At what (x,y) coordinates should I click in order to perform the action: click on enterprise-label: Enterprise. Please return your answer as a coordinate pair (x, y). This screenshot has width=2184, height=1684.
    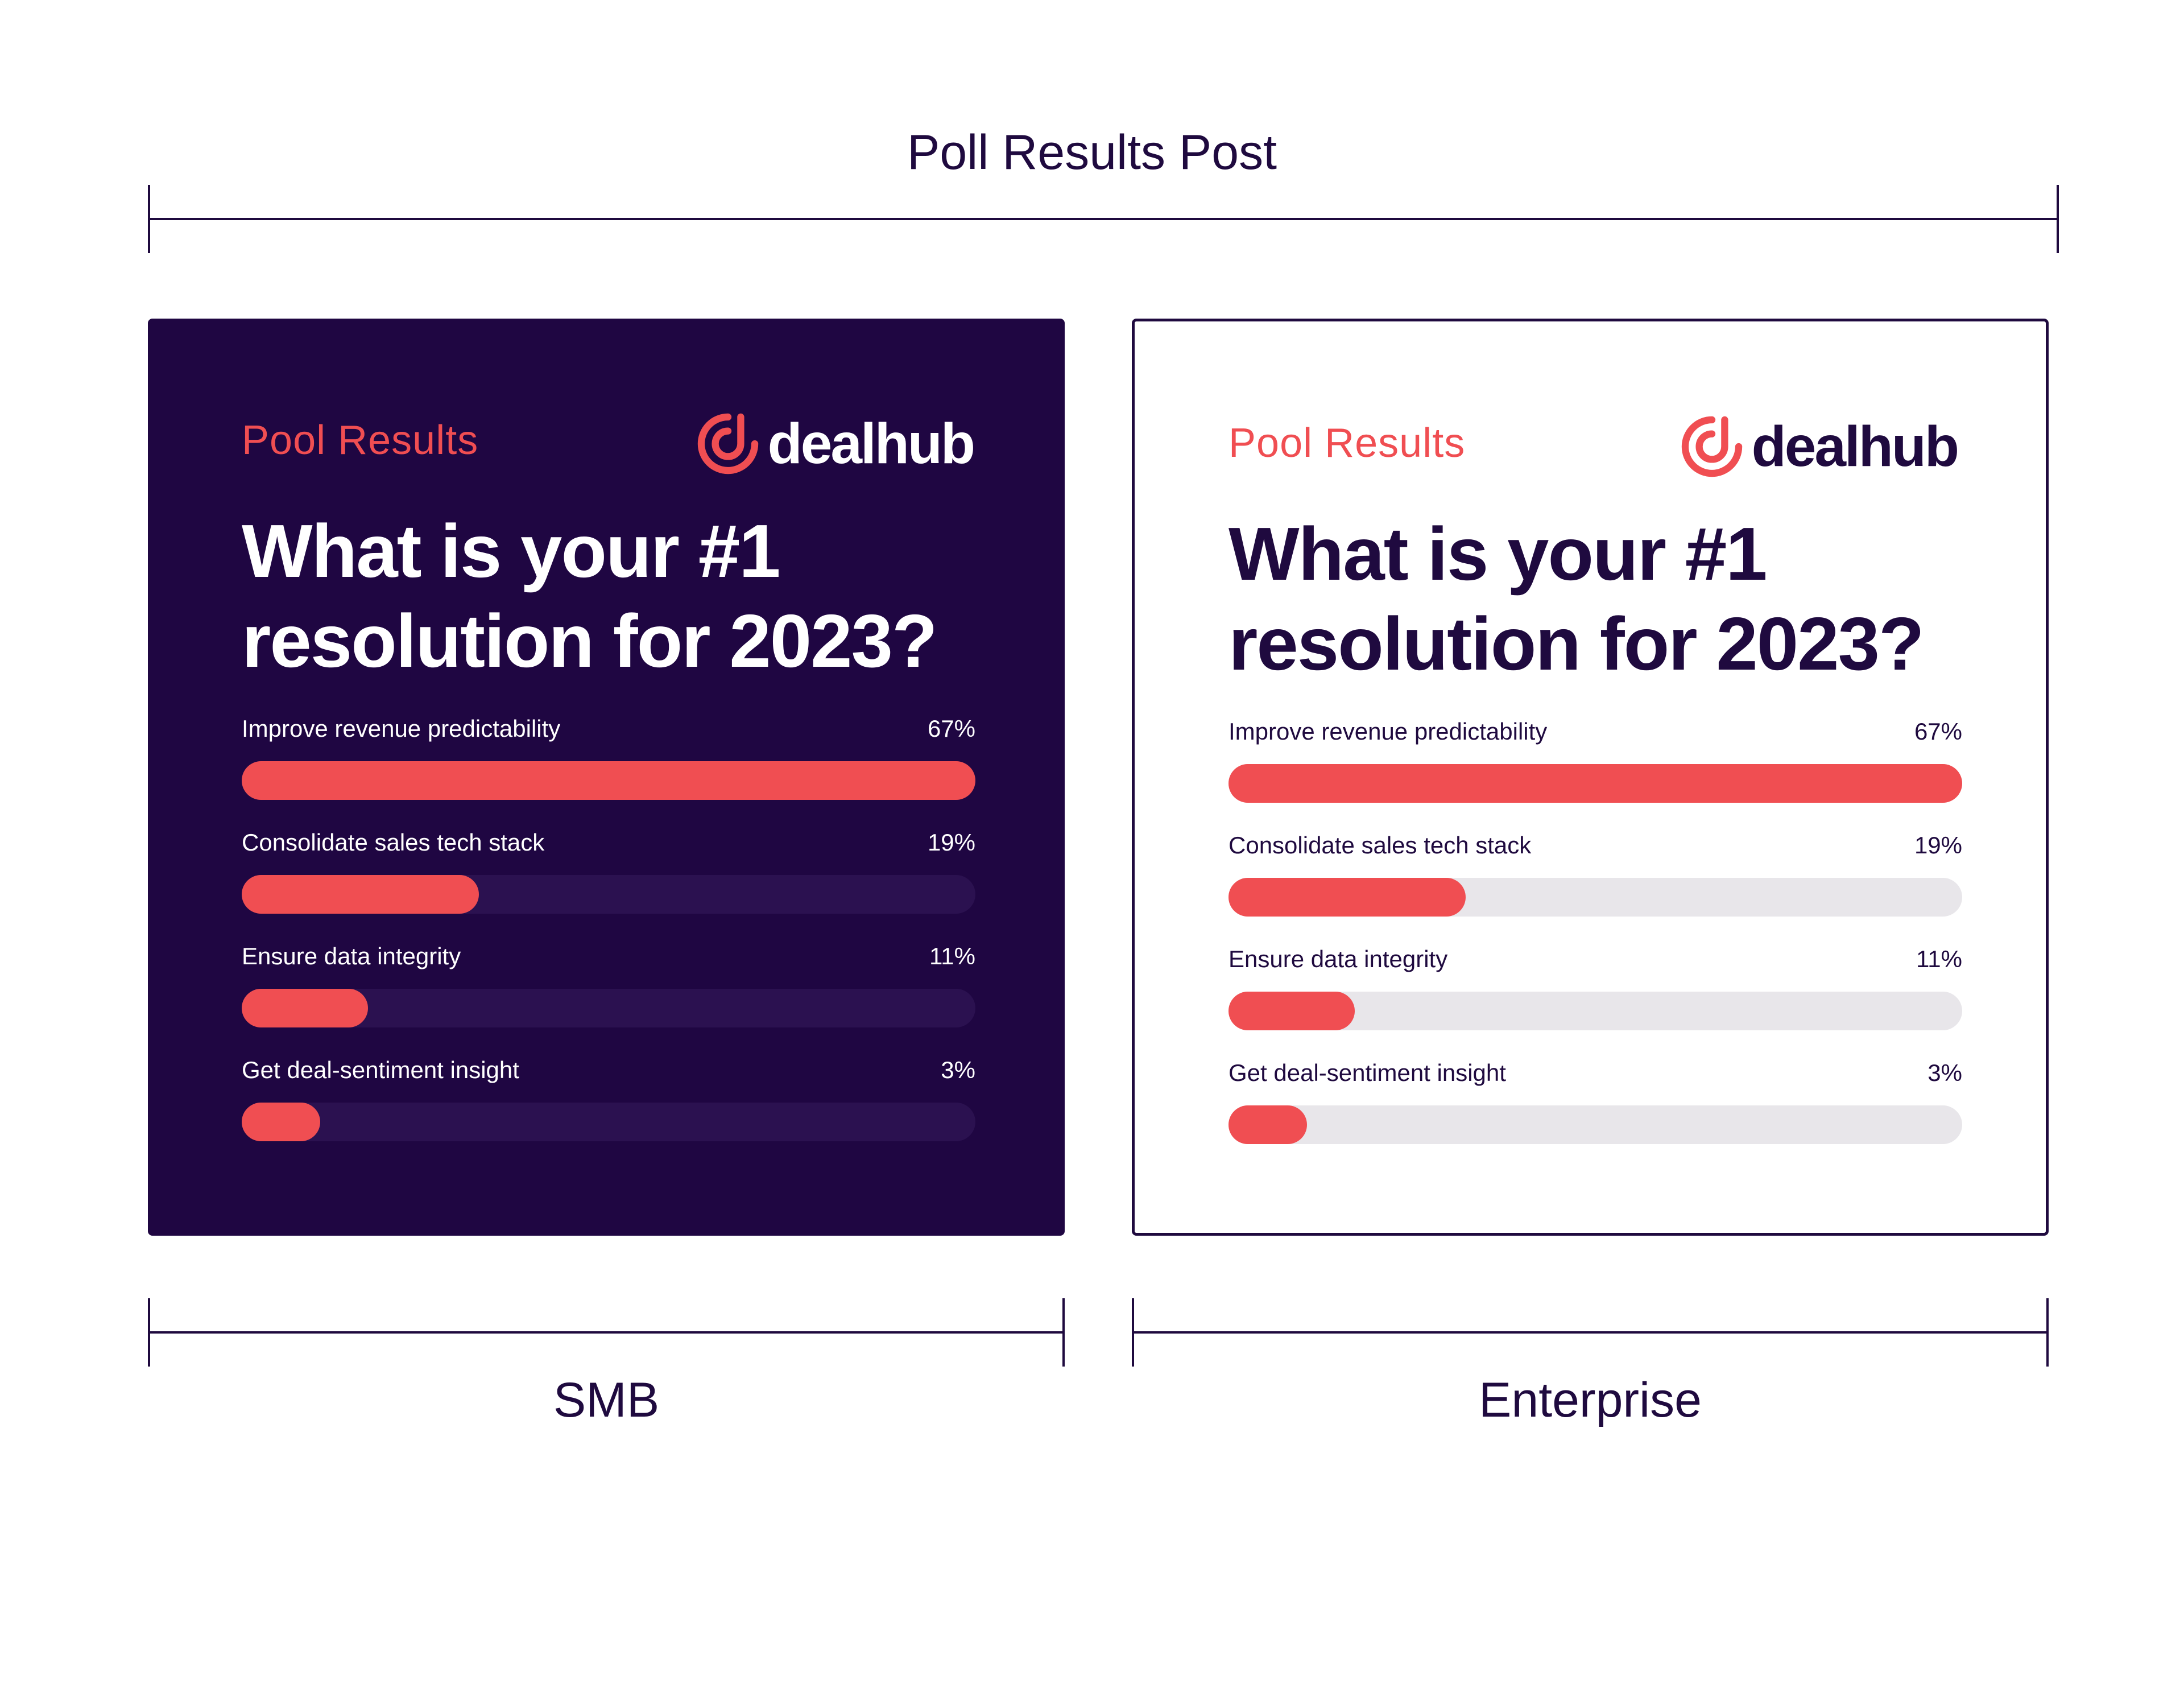
    Looking at the image, I should click on (1590, 1400).